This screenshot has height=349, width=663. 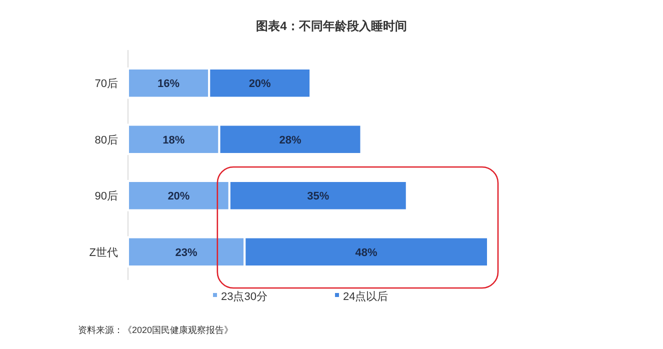 What do you see at coordinates (106, 83) in the screenshot?
I see `y-tick-label: 70后` at bounding box center [106, 83].